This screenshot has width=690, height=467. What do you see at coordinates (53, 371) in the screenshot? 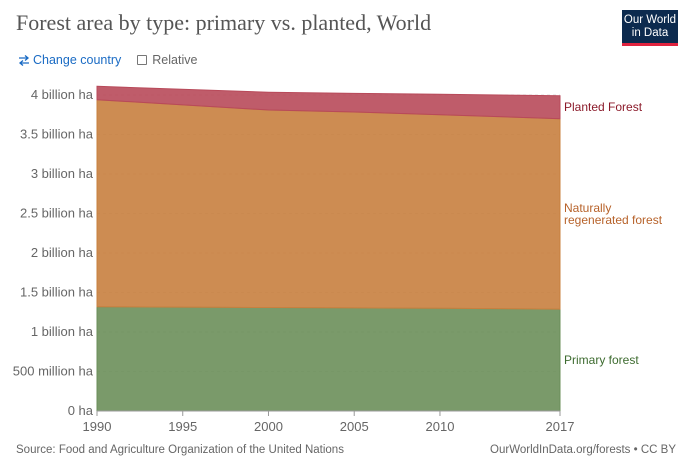
I see `y-tick-label: 500 million ha` at bounding box center [53, 371].